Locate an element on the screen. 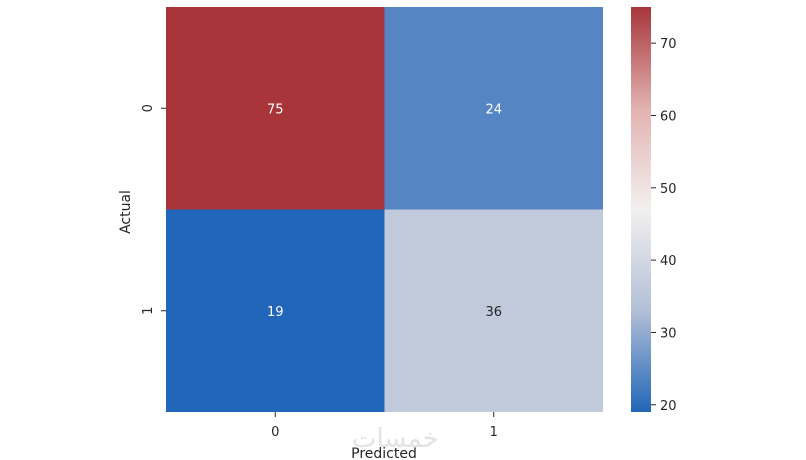 The image size is (806, 460). colorbar-tick-label: 40 is located at coordinates (668, 261).